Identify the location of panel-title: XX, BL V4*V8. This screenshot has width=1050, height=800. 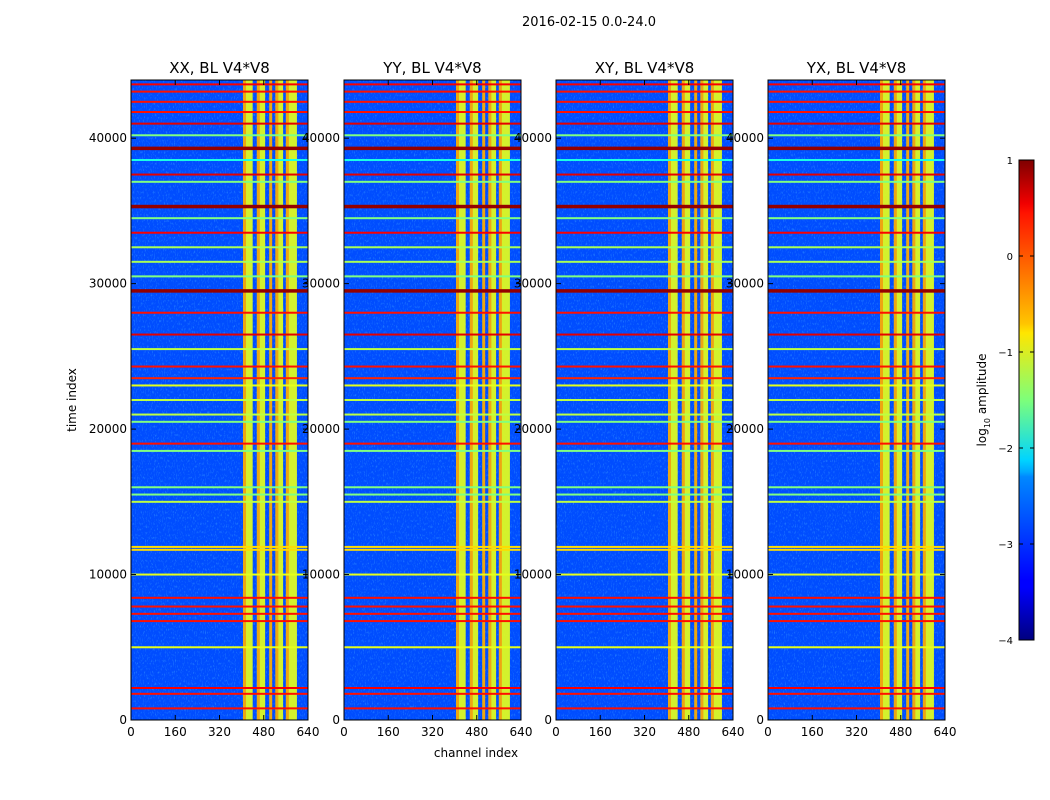
(219, 68).